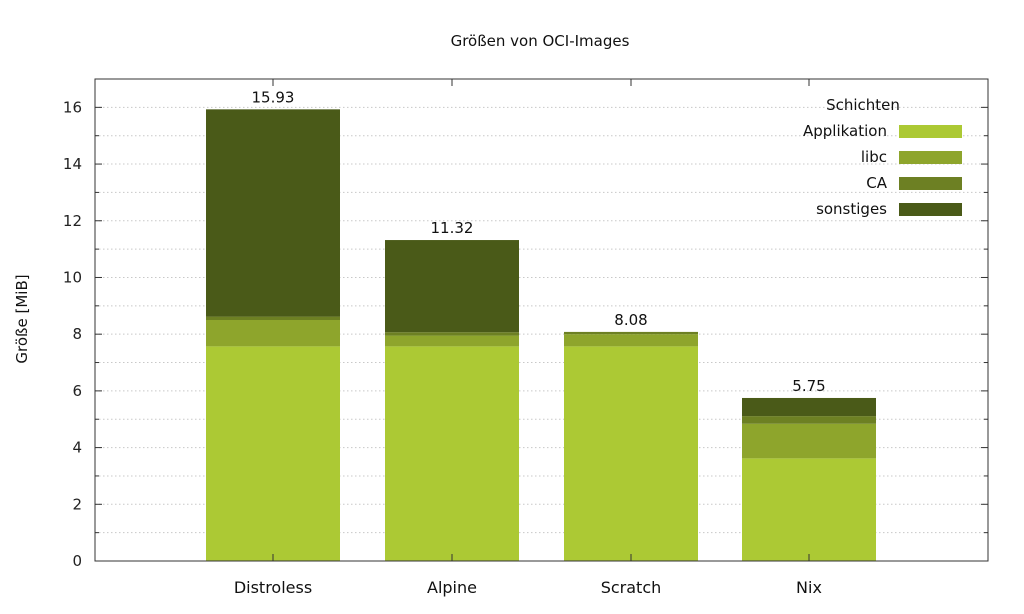 This screenshot has width=1024, height=614. I want to click on y-tick-label: 8, so click(77, 334).